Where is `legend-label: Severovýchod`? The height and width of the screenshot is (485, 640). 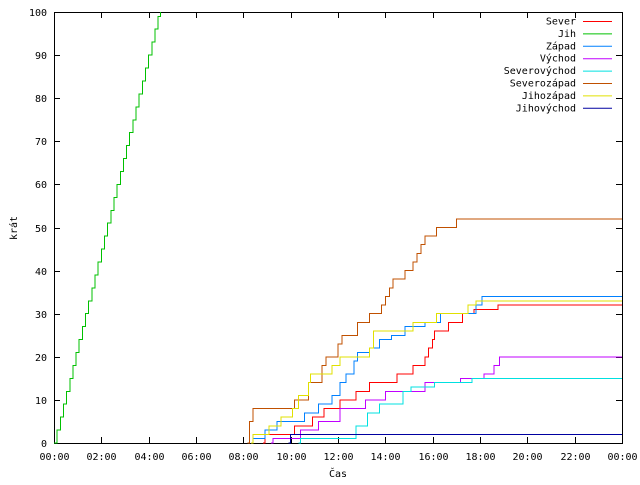 legend-label: Severovýchod is located at coordinates (540, 71).